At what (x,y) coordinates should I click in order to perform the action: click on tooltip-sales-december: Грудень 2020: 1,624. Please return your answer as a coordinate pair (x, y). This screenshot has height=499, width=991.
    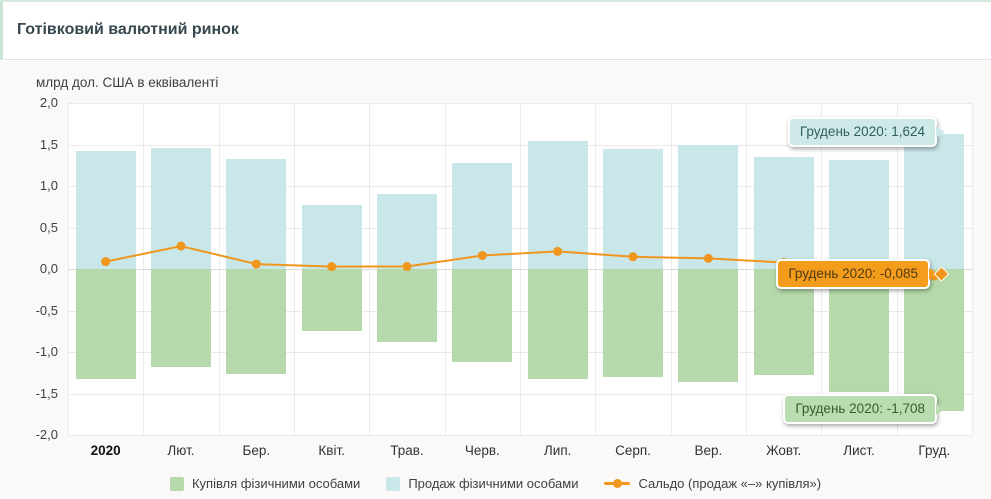
    Looking at the image, I should click on (866, 132).